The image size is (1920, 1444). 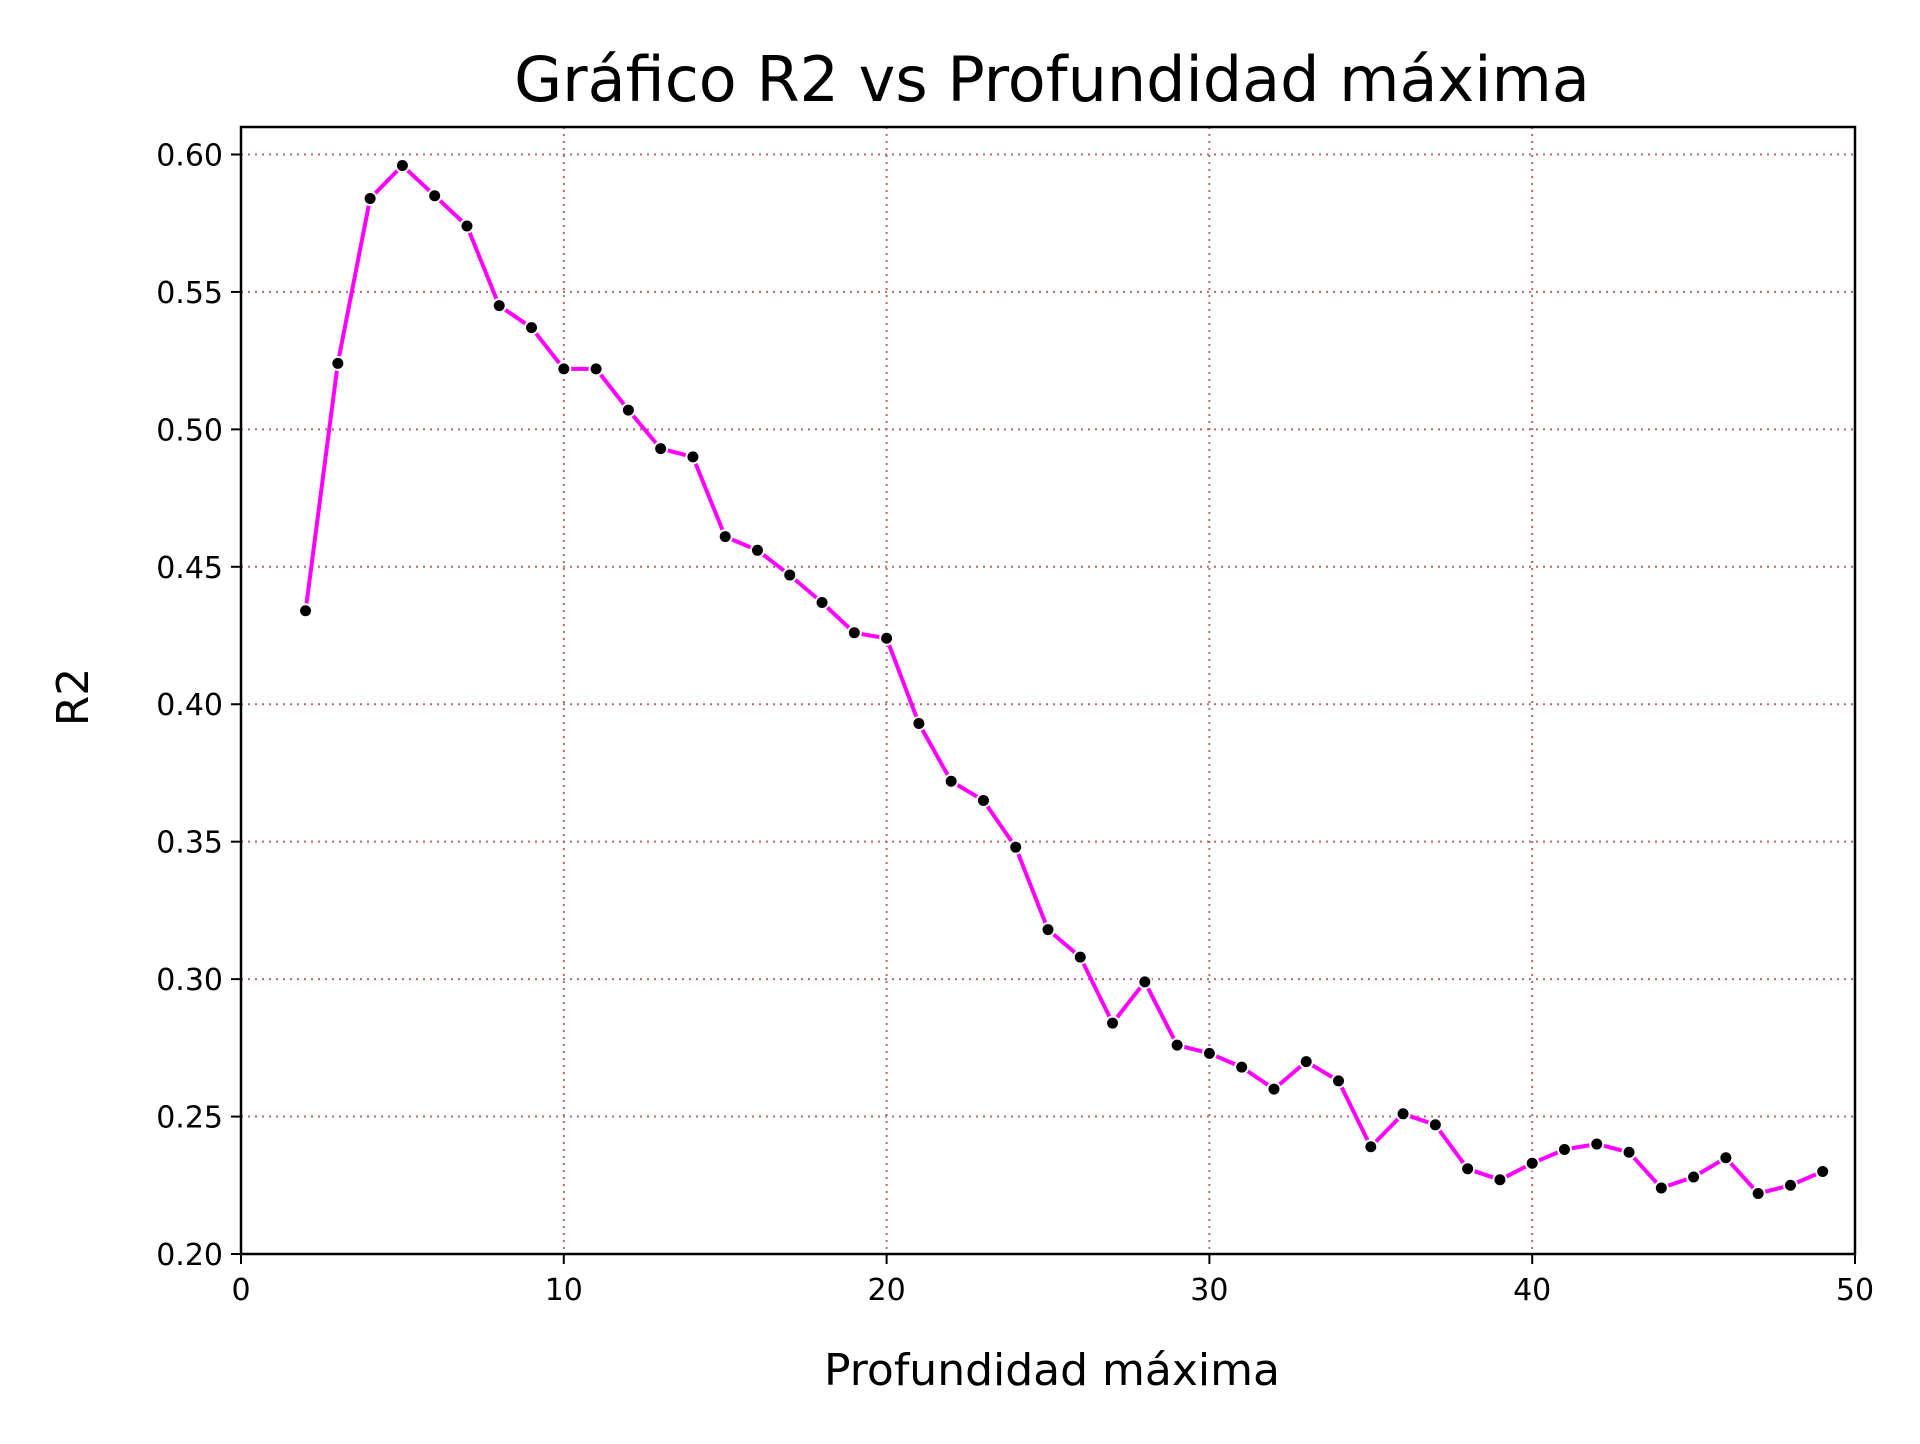 What do you see at coordinates (189, 980) in the screenshot?
I see `y-tick-label: 0.30` at bounding box center [189, 980].